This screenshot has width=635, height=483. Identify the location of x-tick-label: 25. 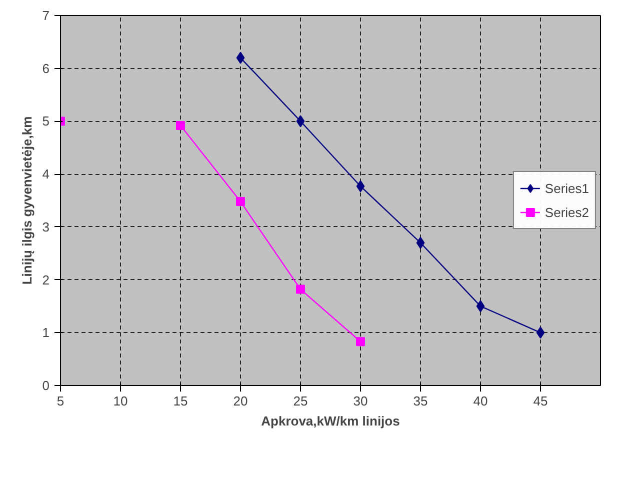
(300, 401).